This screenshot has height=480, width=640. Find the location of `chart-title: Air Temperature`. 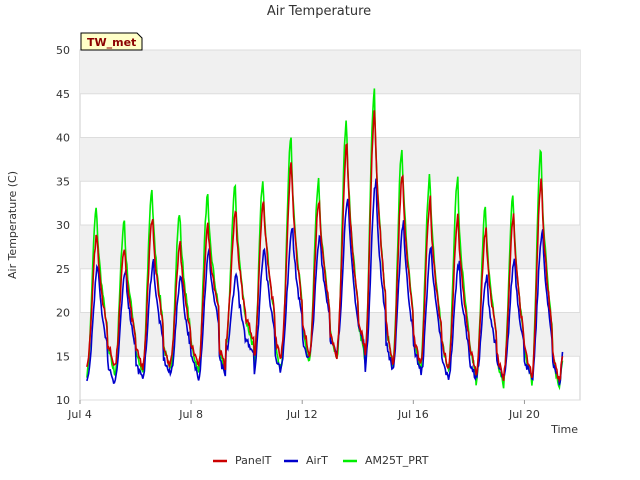

chart-title: Air Temperature is located at coordinates (319, 11).